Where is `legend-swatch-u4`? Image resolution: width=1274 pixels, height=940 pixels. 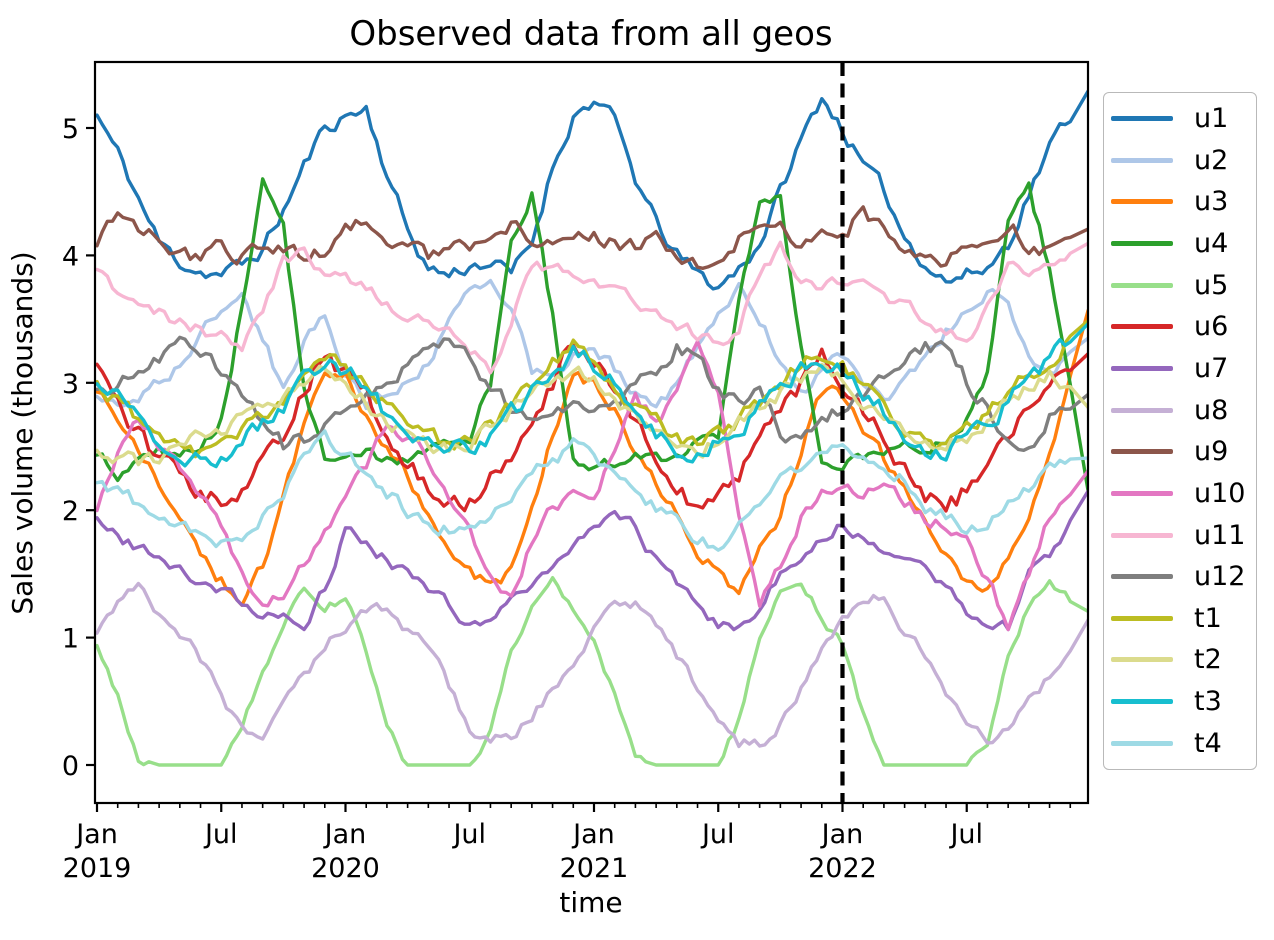 legend-swatch-u4 is located at coordinates (1142, 244).